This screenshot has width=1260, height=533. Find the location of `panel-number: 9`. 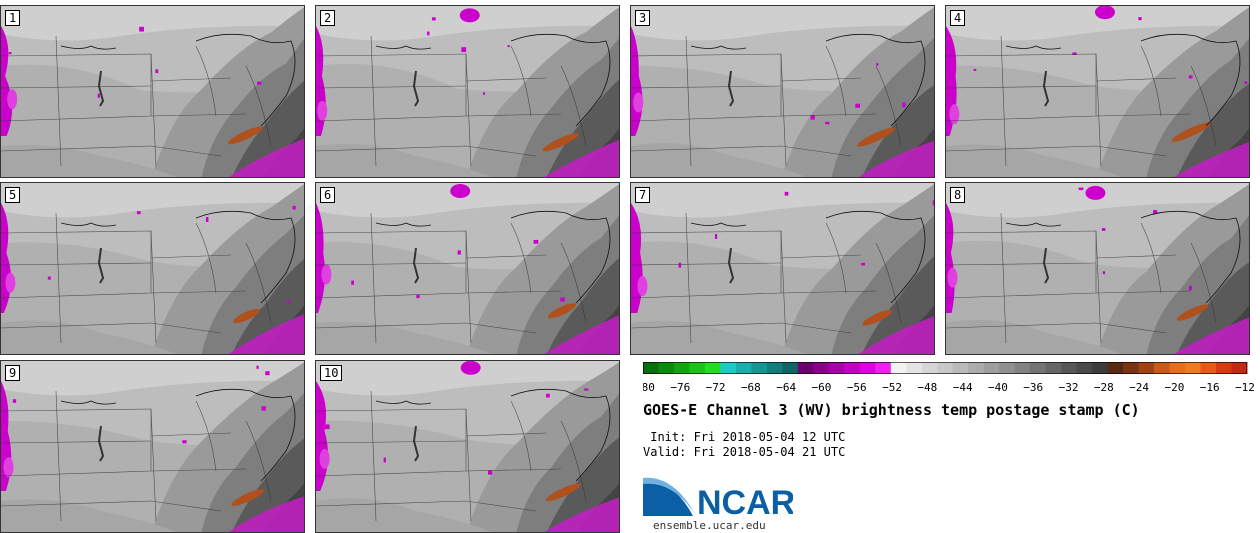

panel-number: 9 is located at coordinates (13, 373).